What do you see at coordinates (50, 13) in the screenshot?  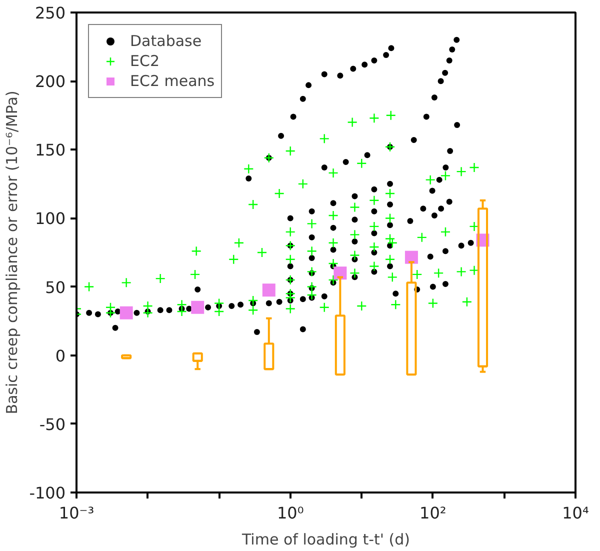 I see `y-tick-label: 250` at bounding box center [50, 13].